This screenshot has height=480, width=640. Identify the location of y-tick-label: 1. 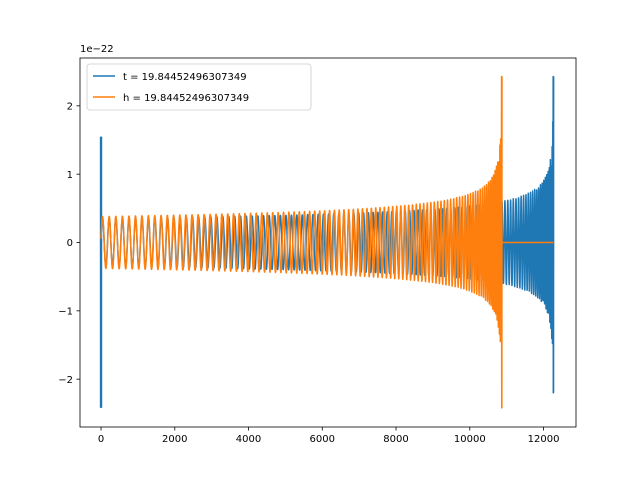
(70, 175).